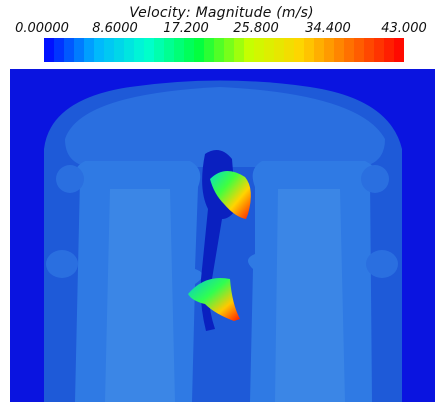 The image size is (443, 409). What do you see at coordinates (256, 28) in the screenshot?
I see `legend-tick-3: 25.800` at bounding box center [256, 28].